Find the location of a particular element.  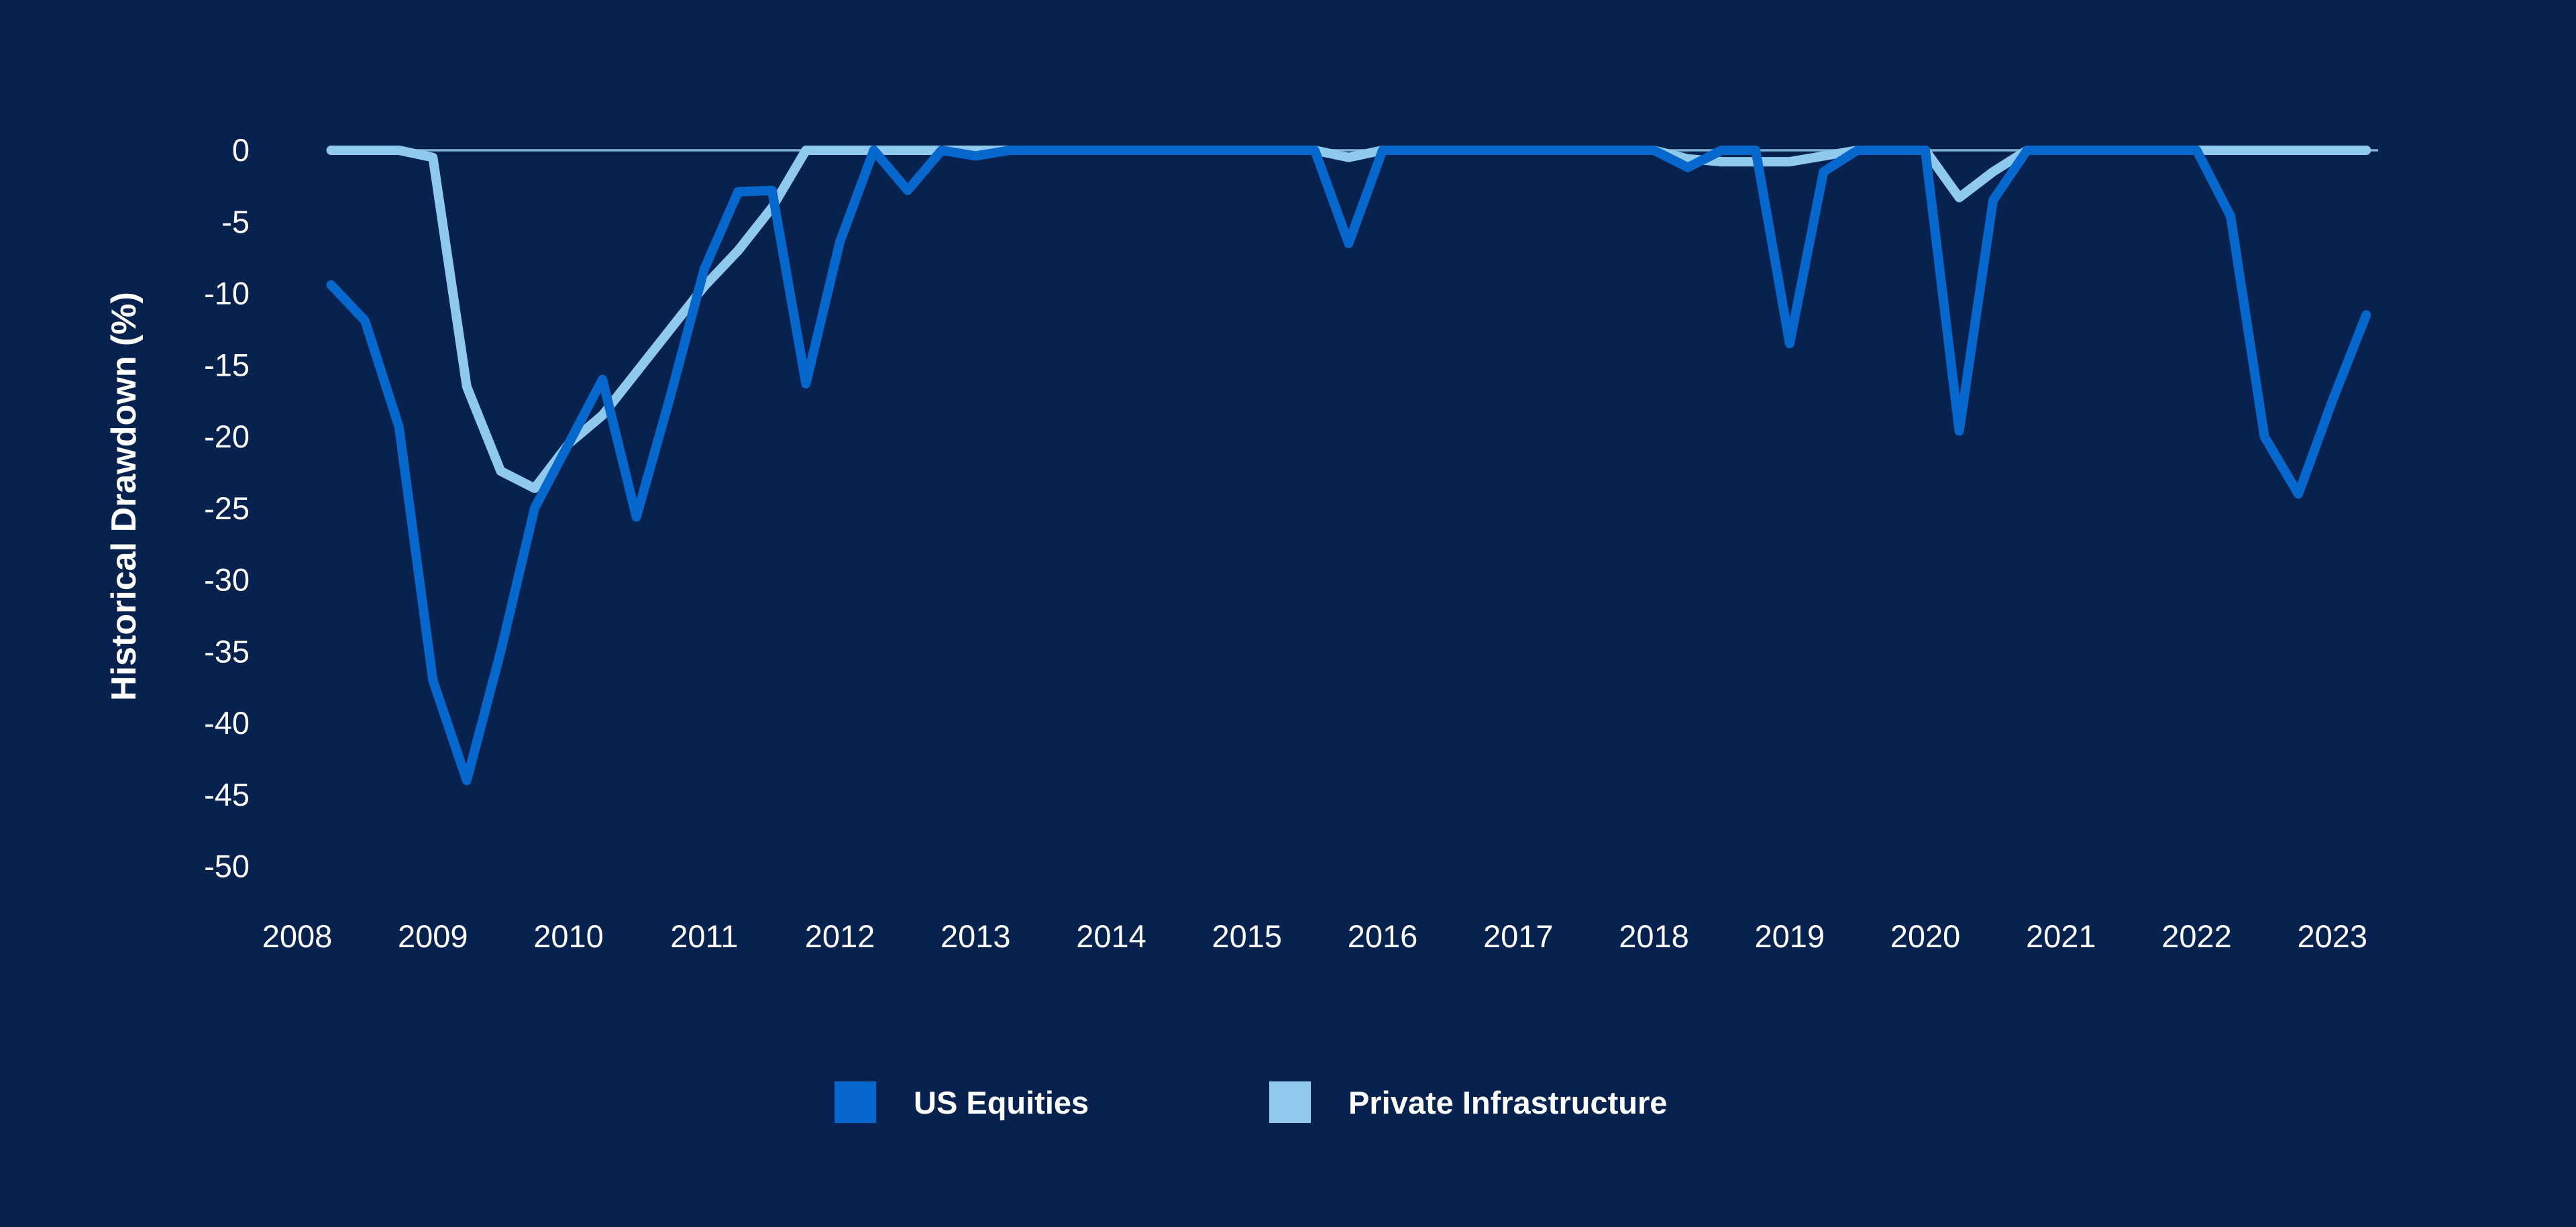

legend: US Equities Private Infrastructure is located at coordinates (1288, 1110).